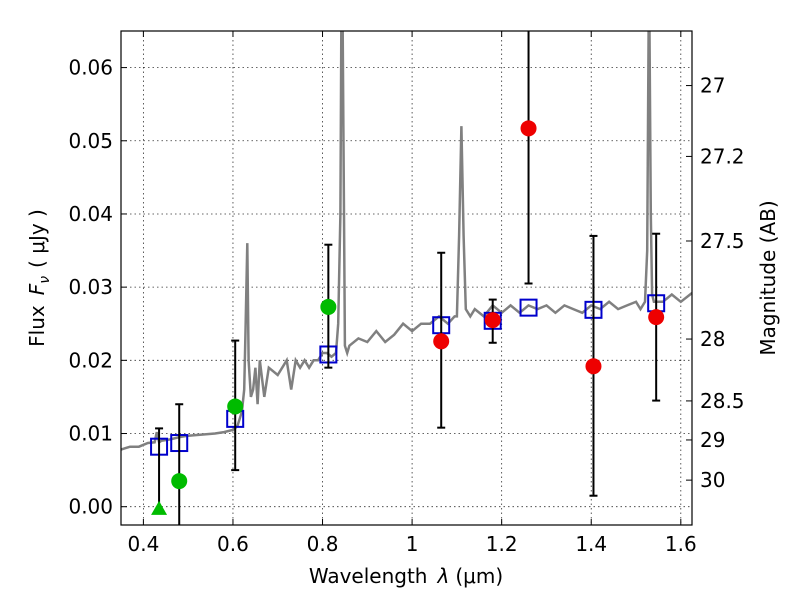  Describe the element at coordinates (528, 307) in the screenshot. I see `model-square-point` at that location.